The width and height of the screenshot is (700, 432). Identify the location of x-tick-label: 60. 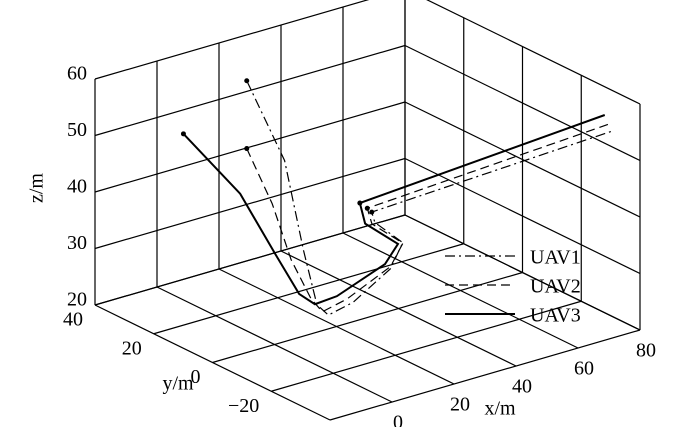
(584, 369).